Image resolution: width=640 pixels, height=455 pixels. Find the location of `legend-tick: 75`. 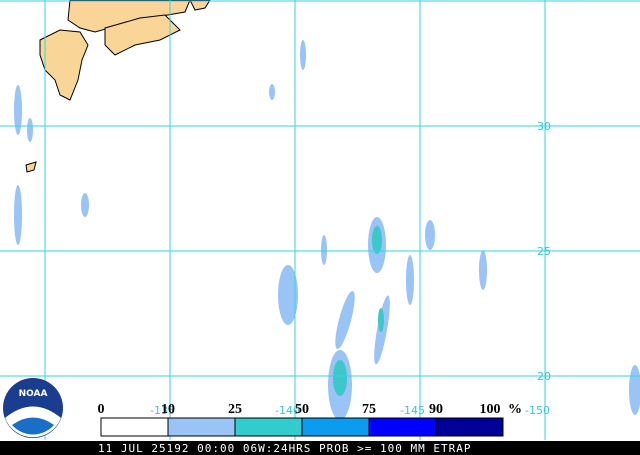

legend-tick: 75 is located at coordinates (369, 409).